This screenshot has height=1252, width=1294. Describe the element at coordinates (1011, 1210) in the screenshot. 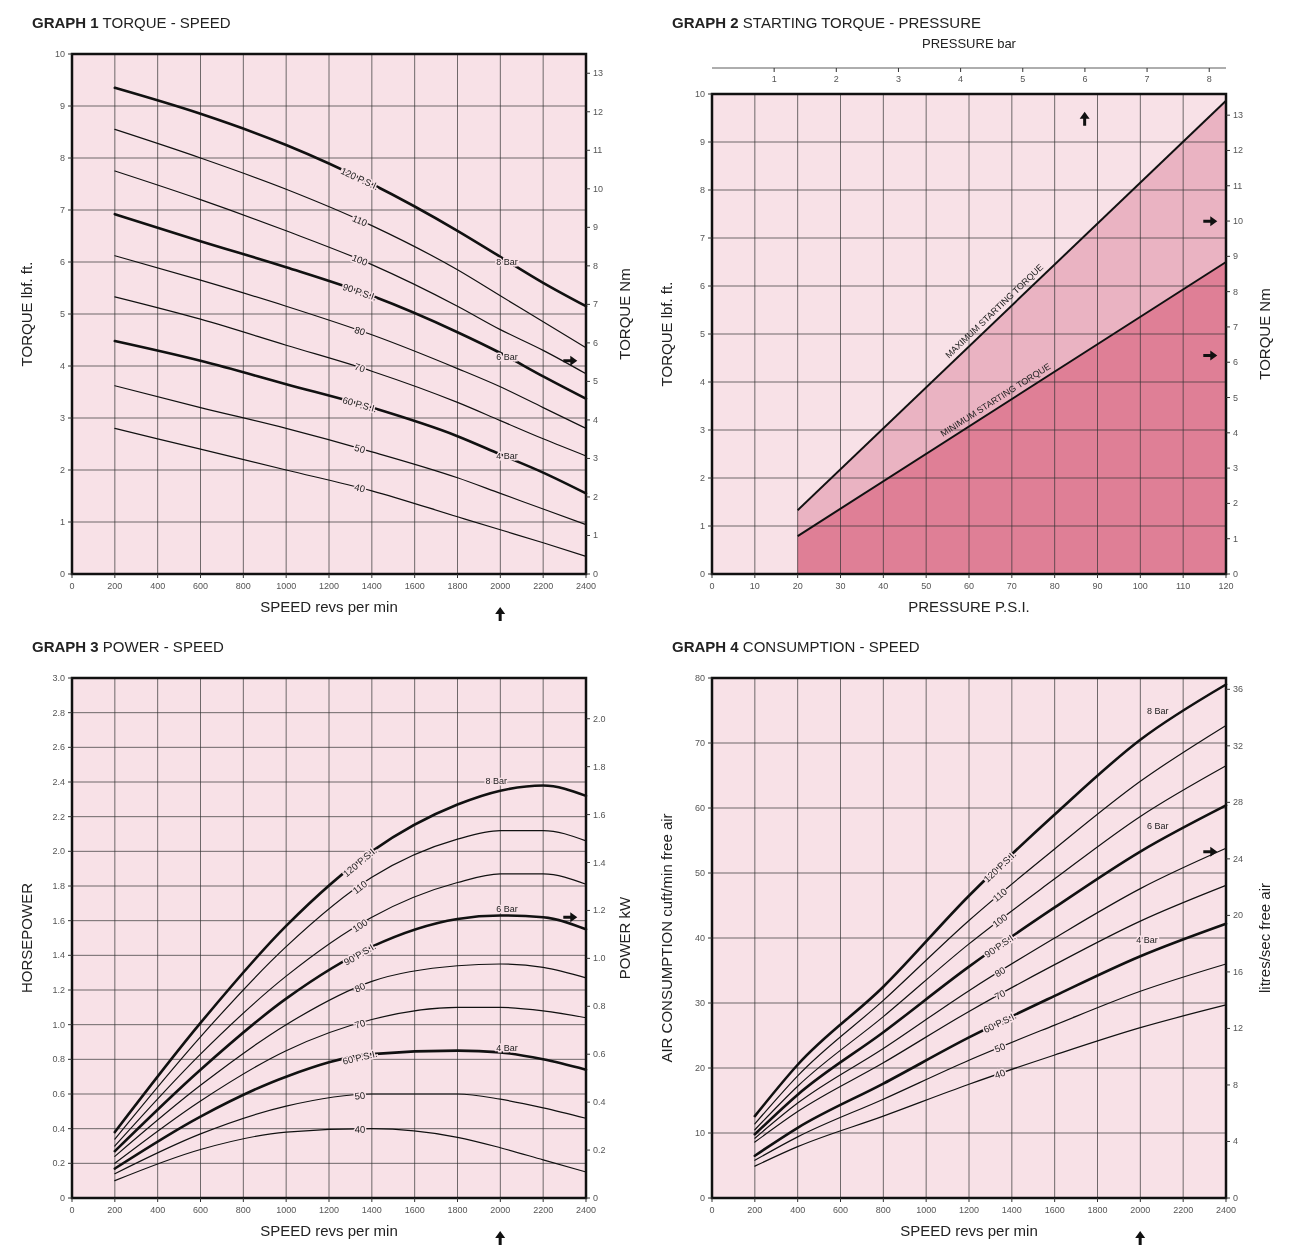

I see `x-tick-label: 1400` at that location.